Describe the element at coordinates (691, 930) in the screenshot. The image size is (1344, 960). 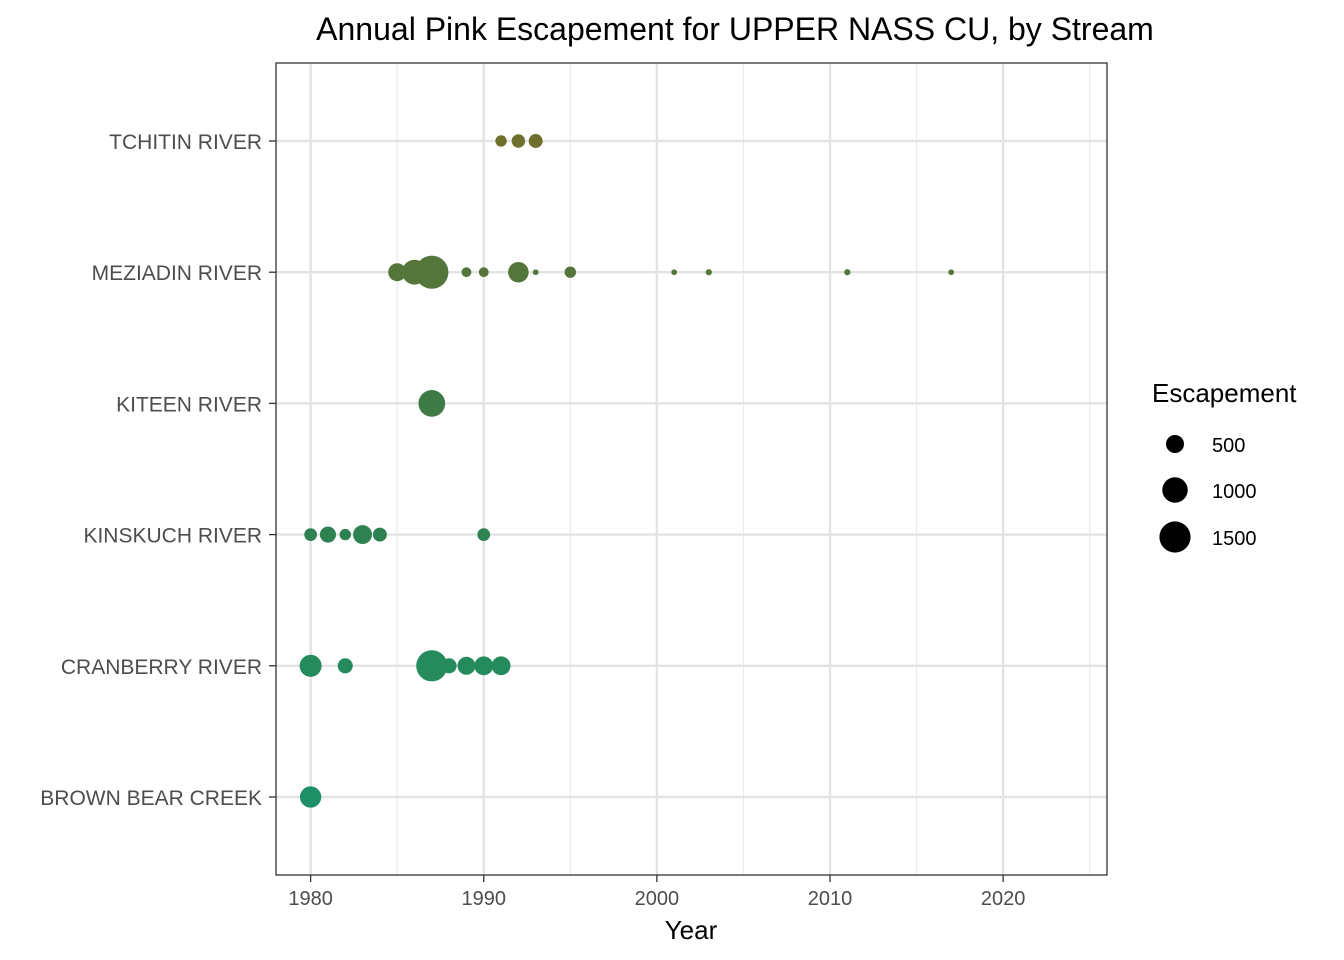
I see `x-axis-title: Year` at that location.